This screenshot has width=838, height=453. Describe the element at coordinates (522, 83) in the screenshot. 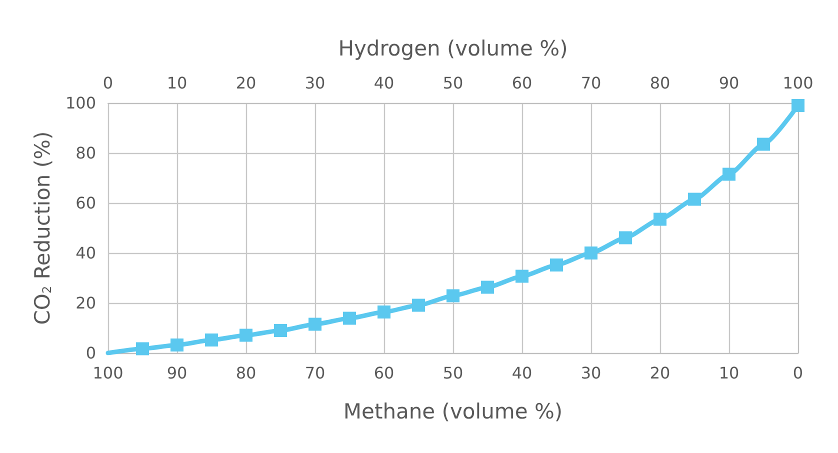

I see `x2-tick-label: 60` at that location.